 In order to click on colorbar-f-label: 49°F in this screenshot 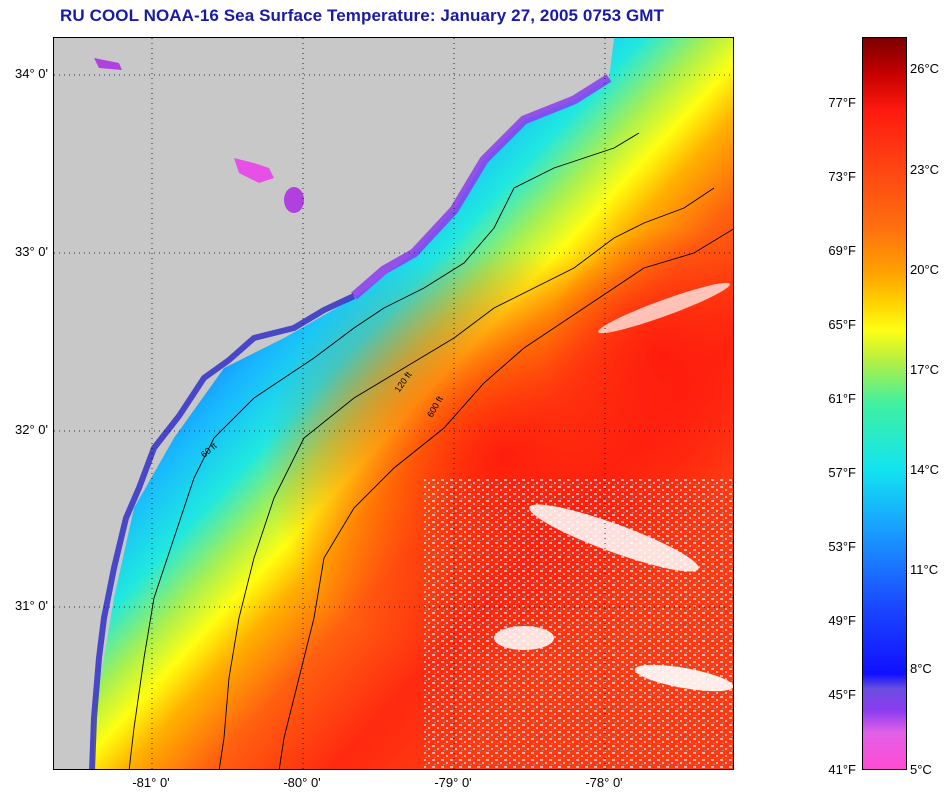, I will do `click(842, 620)`.